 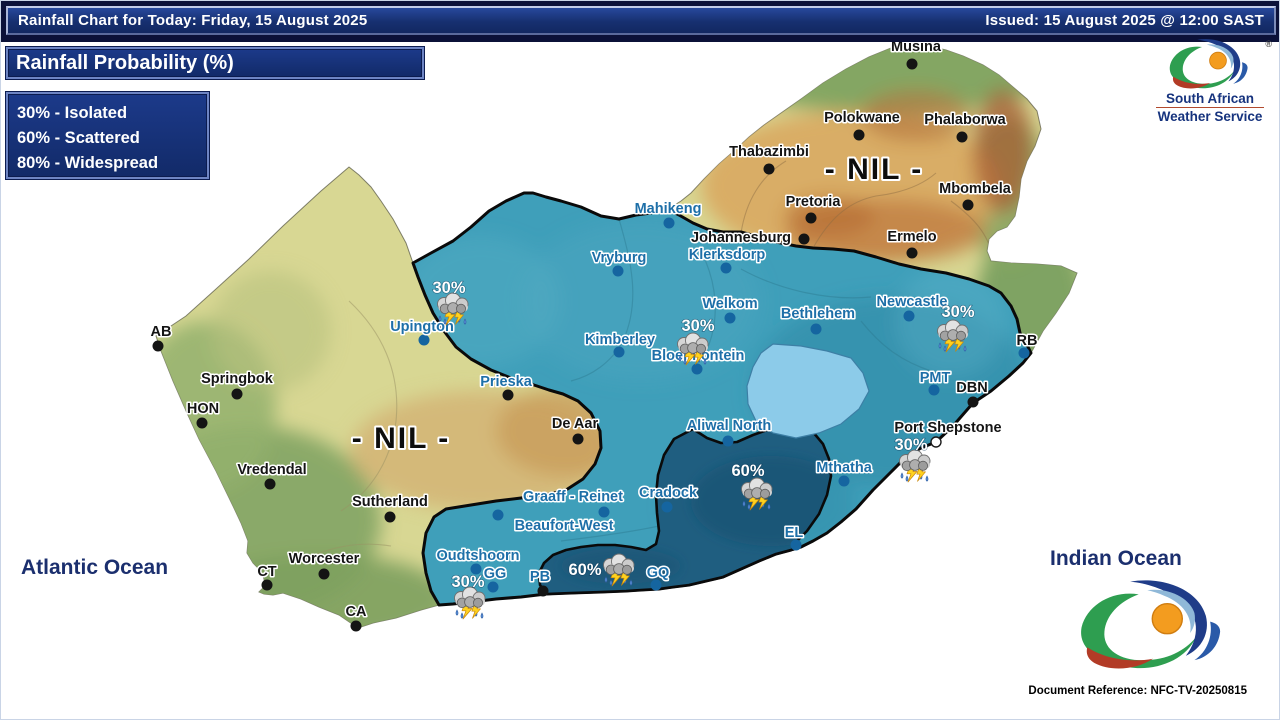 I want to click on city-label: AB, so click(x=161, y=332).